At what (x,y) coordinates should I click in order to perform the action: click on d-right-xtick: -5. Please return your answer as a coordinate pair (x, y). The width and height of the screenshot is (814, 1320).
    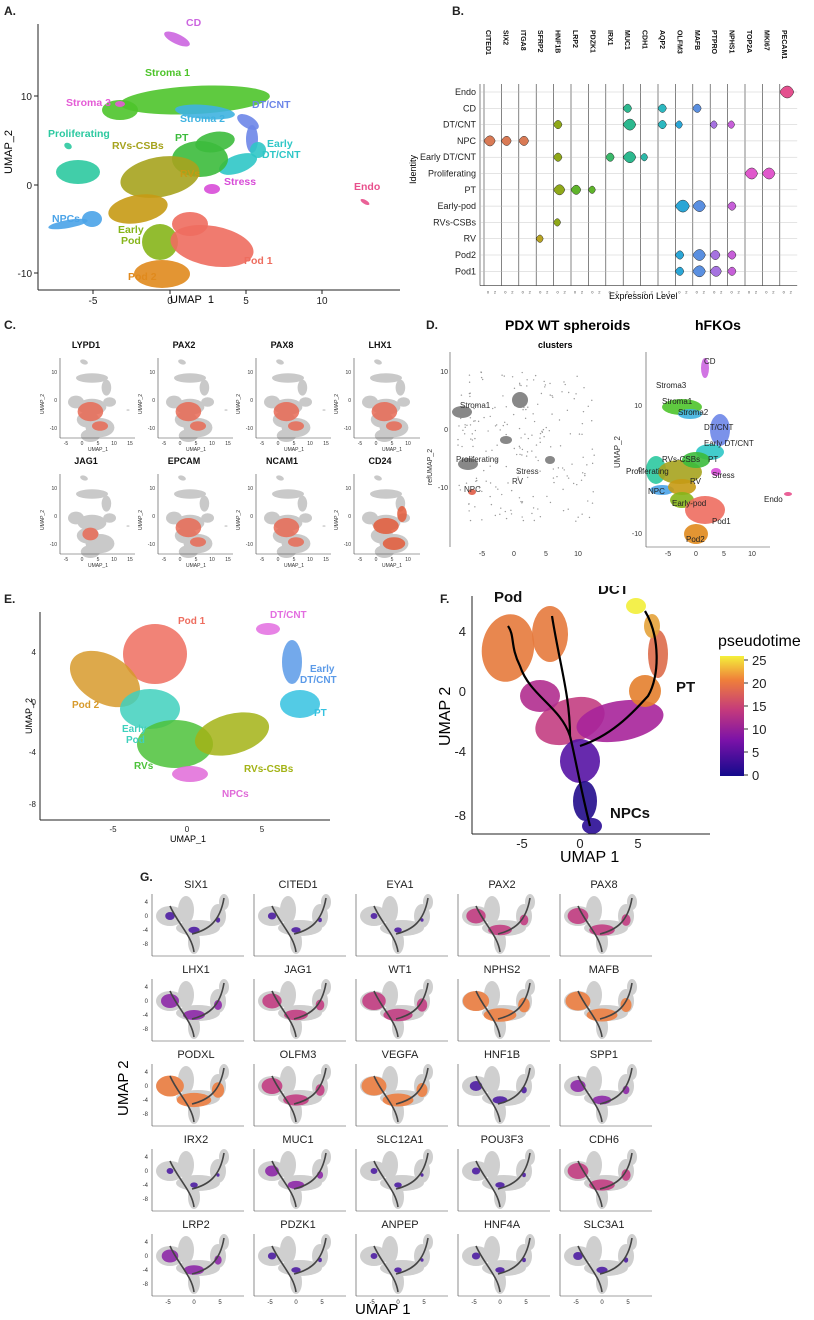
    Looking at the image, I should click on (668, 554).